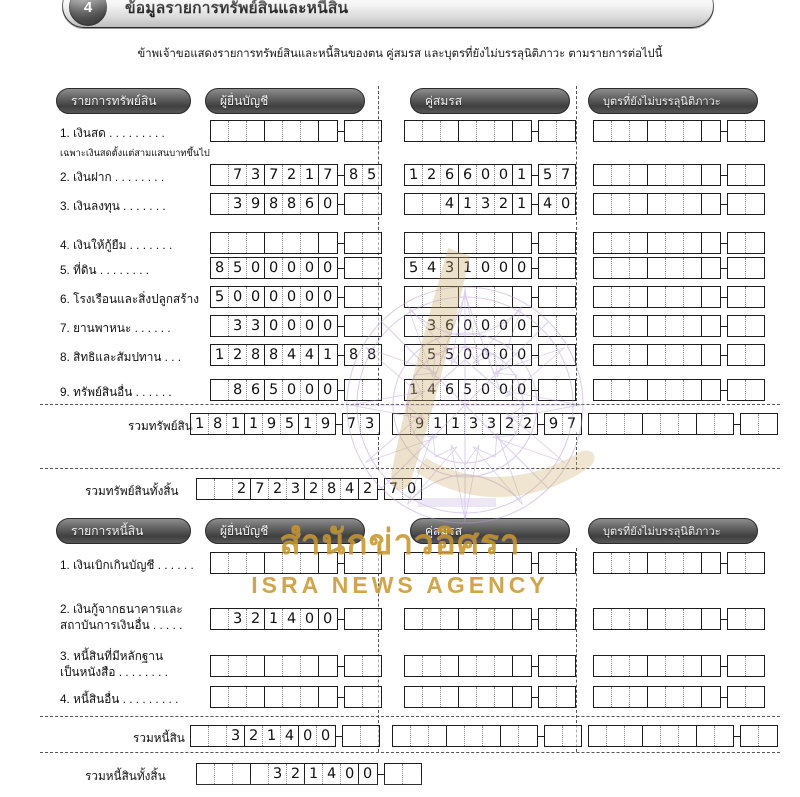 The image size is (800, 797). Describe the element at coordinates (487, 736) in the screenshot. I see `liabilities-total-spouse` at that location.